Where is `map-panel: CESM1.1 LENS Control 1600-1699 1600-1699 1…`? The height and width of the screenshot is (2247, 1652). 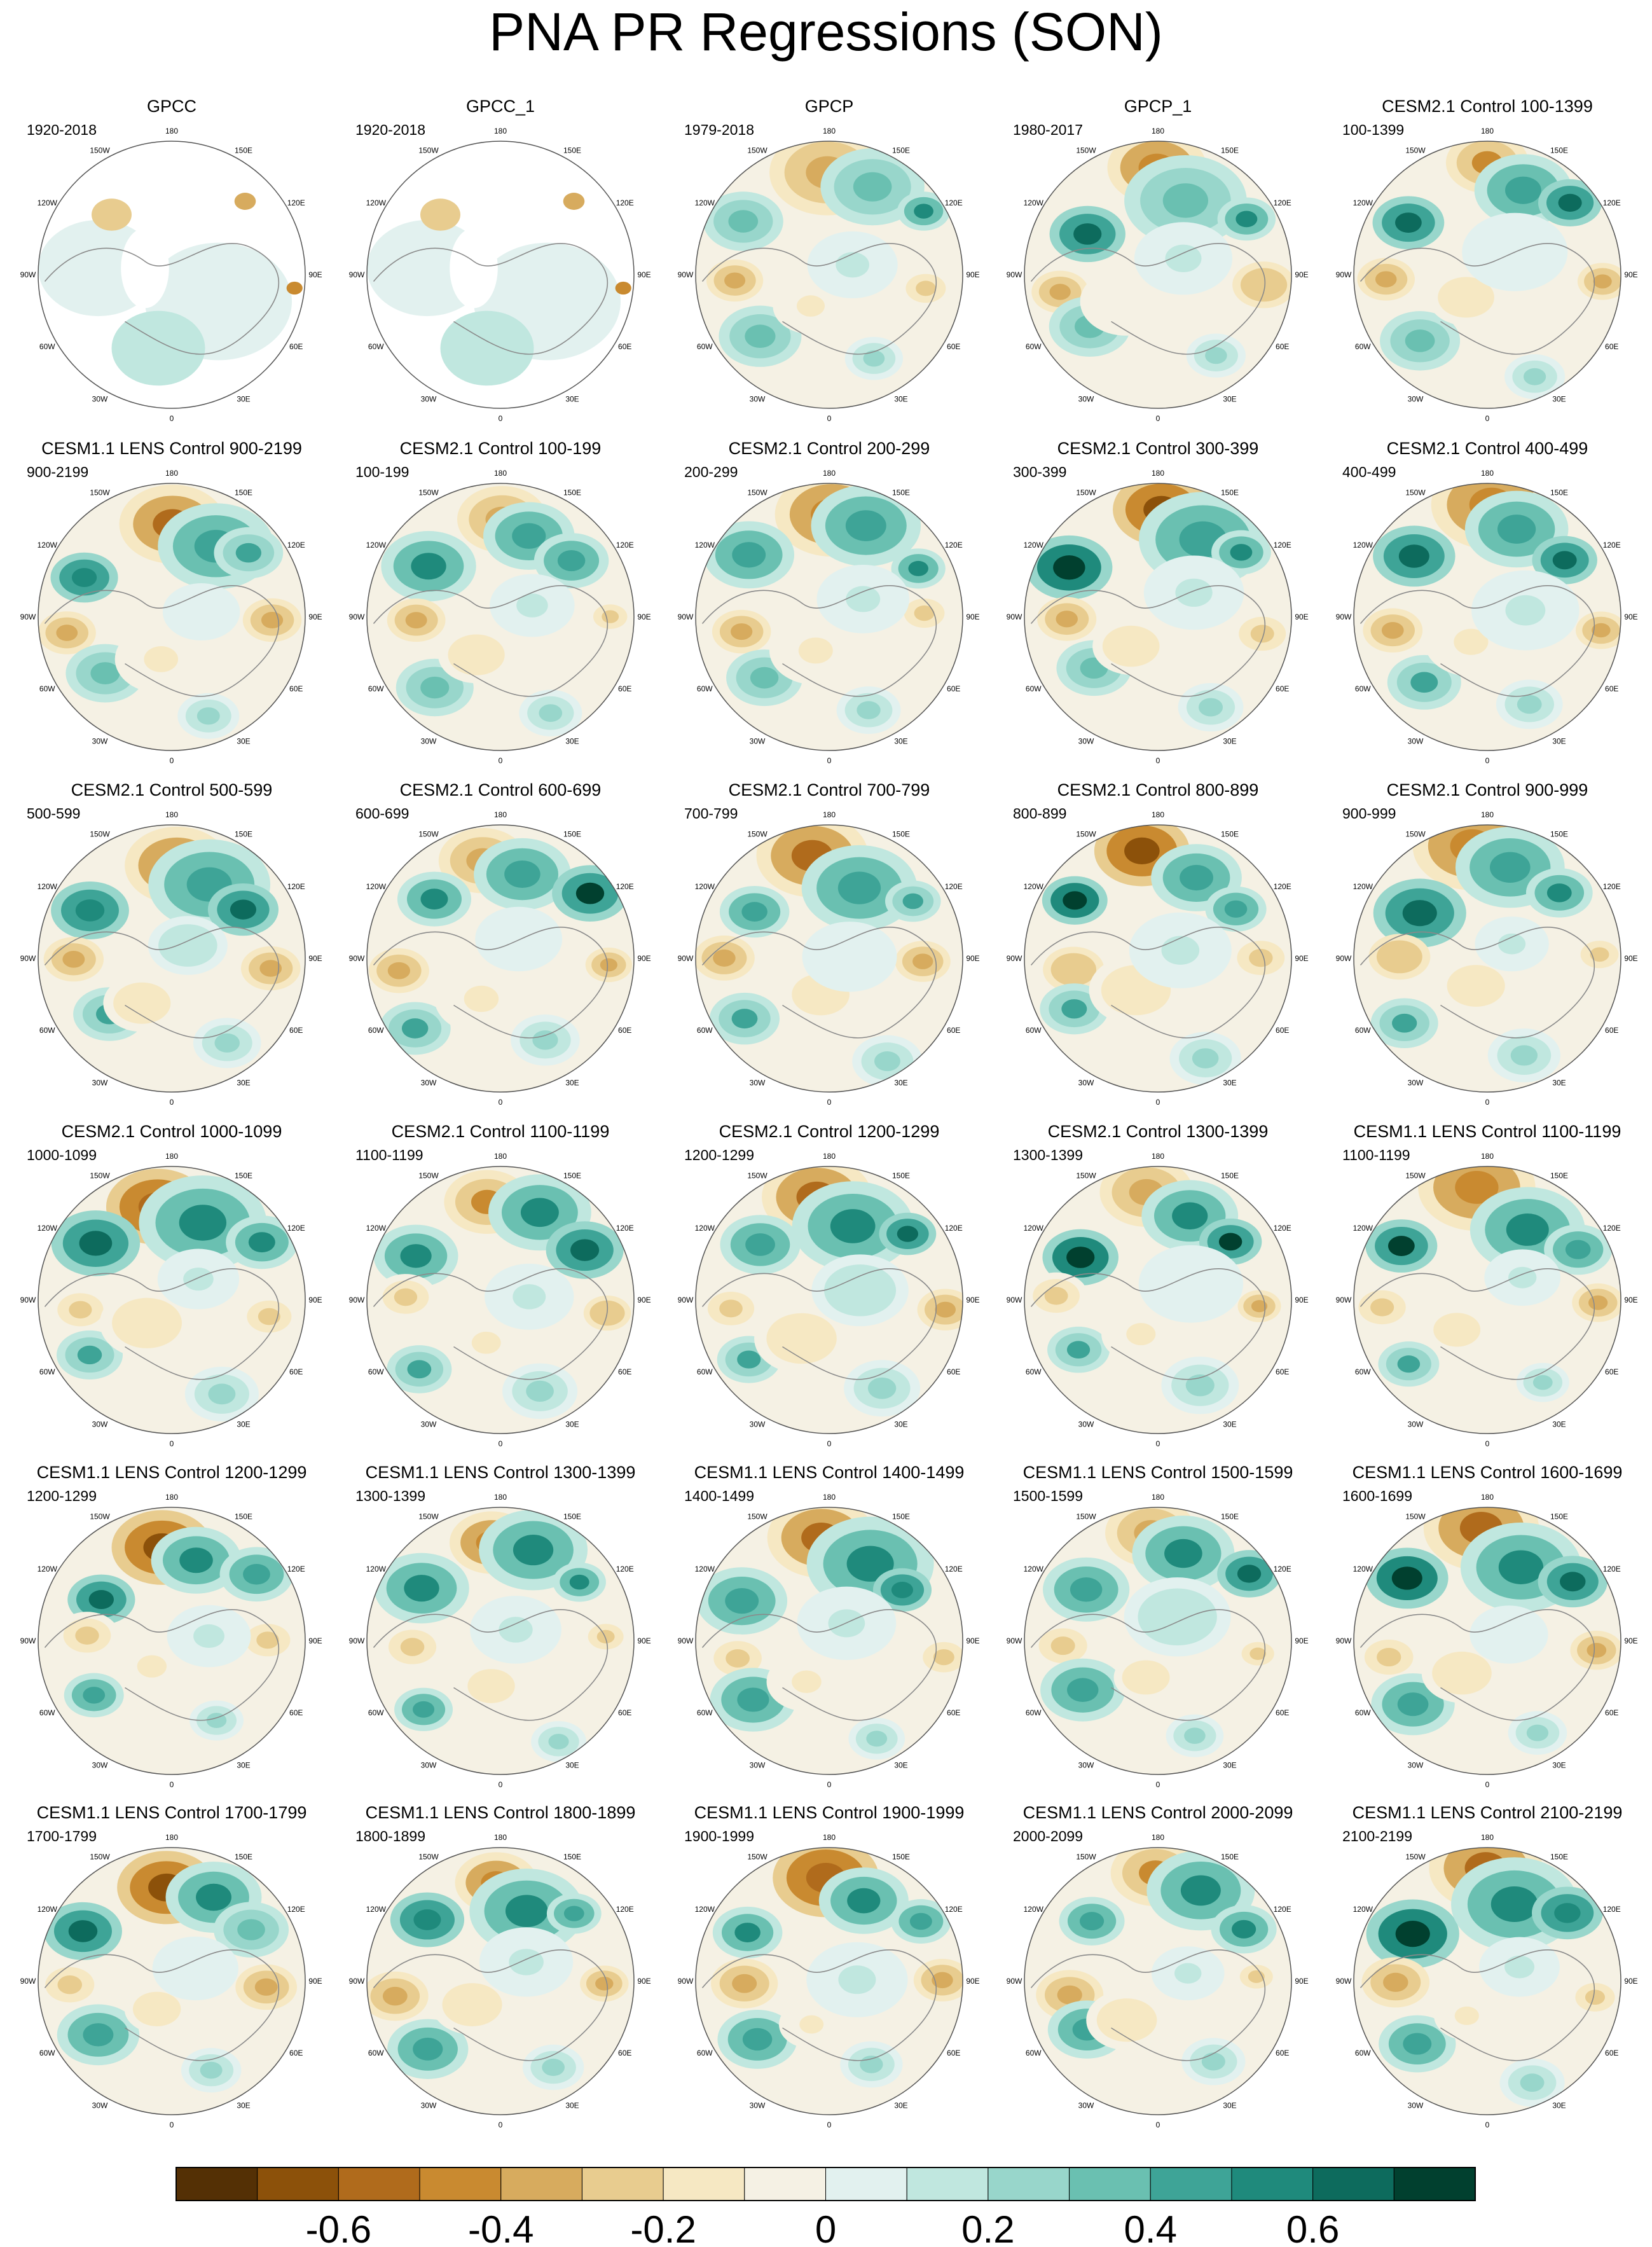 map-panel: CESM1.1 LENS Control 1600-1699 1600-1699 1… is located at coordinates (1487, 1632).